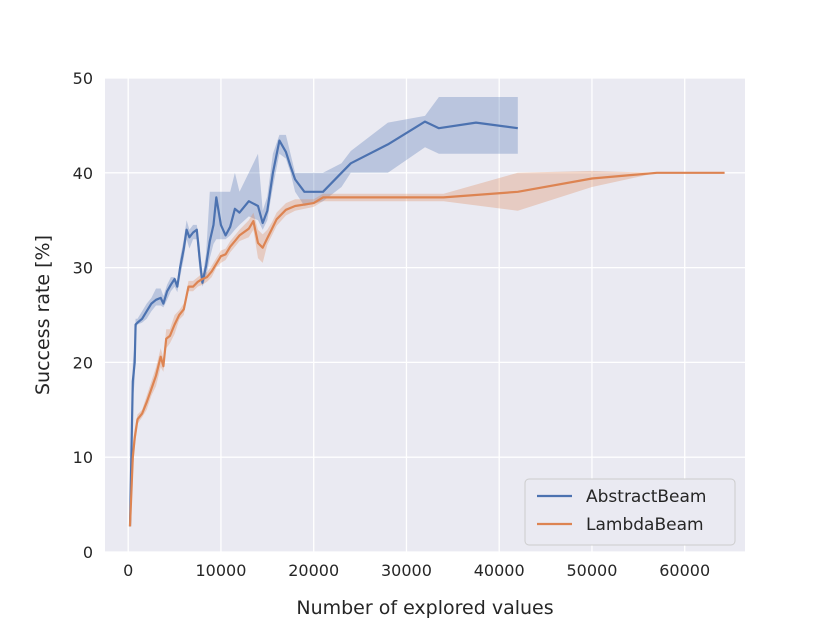  I want to click on x-tick-label: 30000, so click(406, 570).